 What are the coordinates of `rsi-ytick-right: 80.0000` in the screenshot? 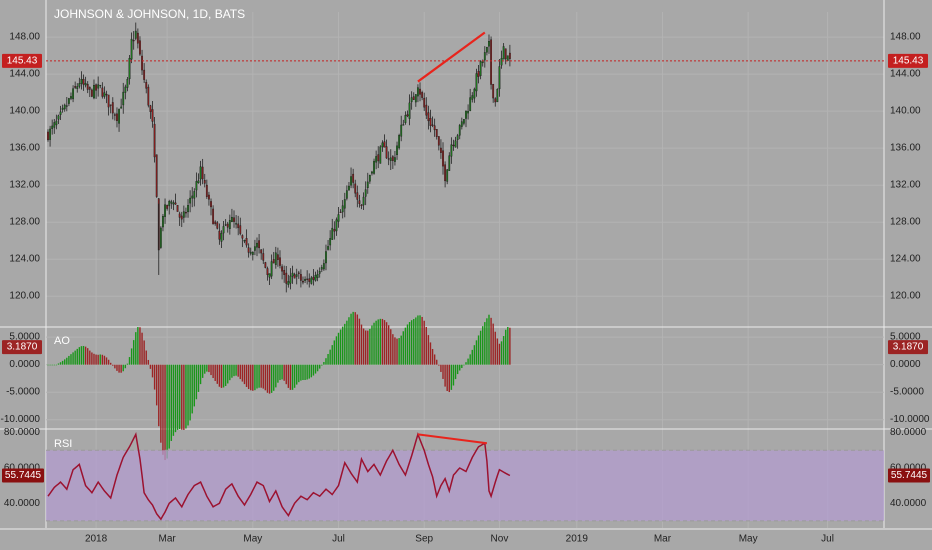 It's located at (908, 432).